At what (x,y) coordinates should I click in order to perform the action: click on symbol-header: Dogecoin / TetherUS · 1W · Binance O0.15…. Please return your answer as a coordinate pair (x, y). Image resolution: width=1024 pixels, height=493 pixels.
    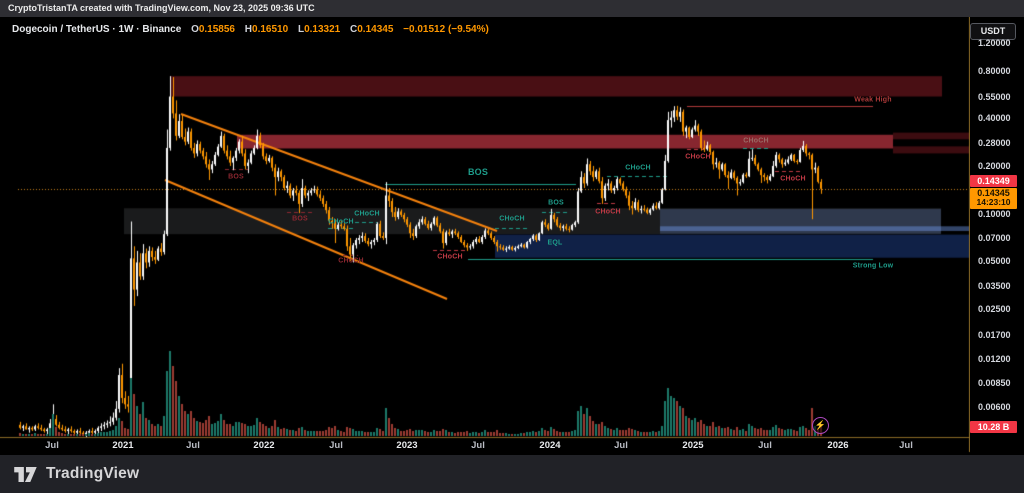
    Looking at the image, I should click on (250, 29).